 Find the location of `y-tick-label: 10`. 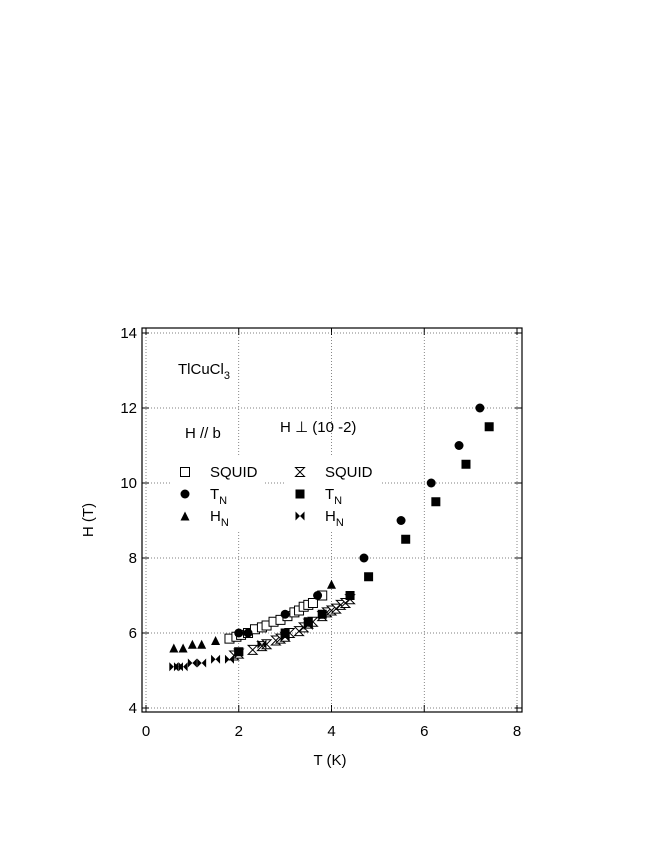

y-tick-label: 10 is located at coordinates (128, 483).